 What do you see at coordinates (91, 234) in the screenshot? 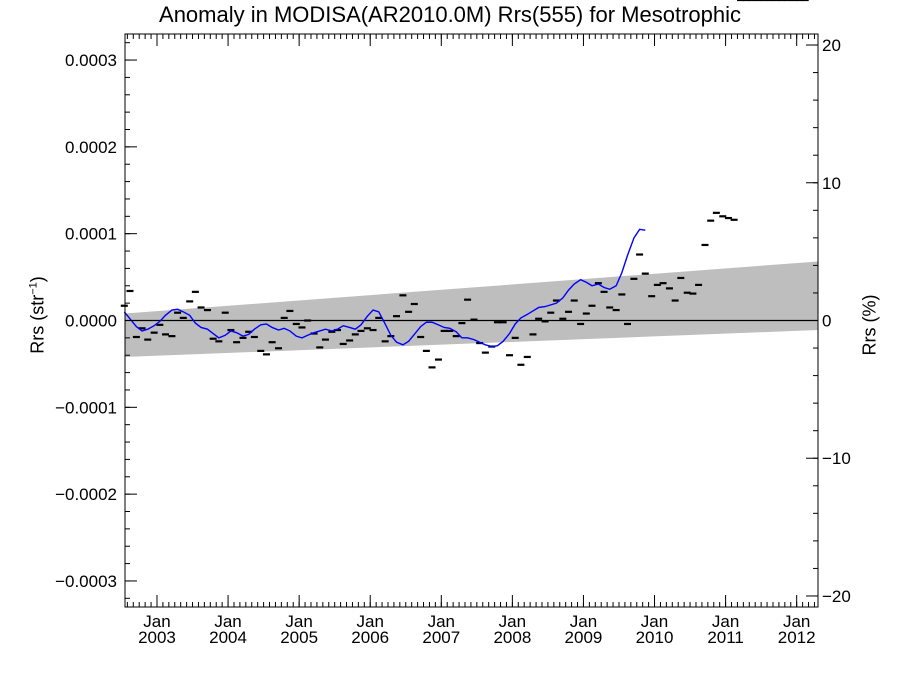
I see `y-left-tick-label: 0.0001` at bounding box center [91, 234].